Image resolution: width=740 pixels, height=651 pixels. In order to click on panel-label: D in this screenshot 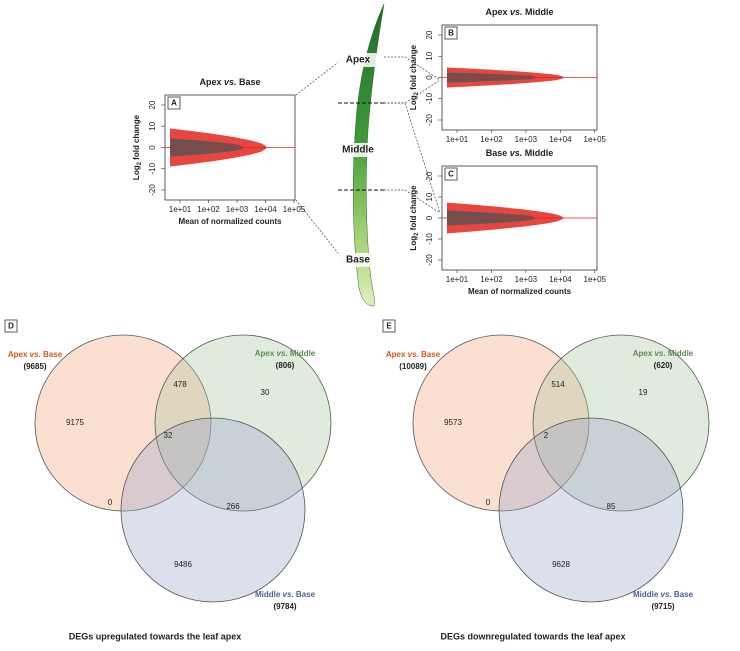, I will do `click(11, 326)`.